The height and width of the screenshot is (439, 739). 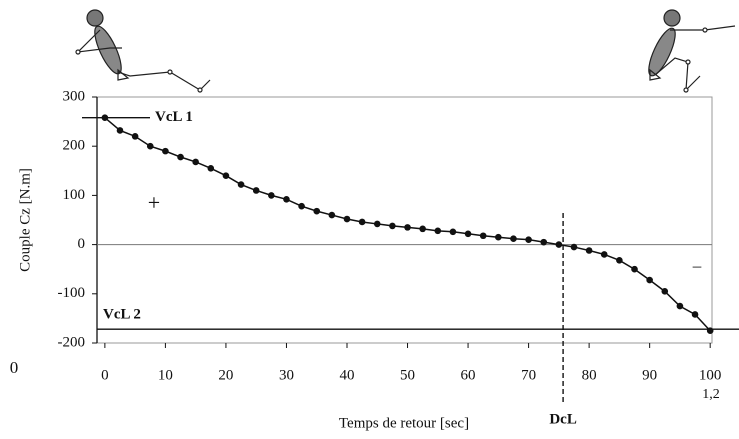 I want to click on x-tick-label: 60, so click(x=468, y=375).